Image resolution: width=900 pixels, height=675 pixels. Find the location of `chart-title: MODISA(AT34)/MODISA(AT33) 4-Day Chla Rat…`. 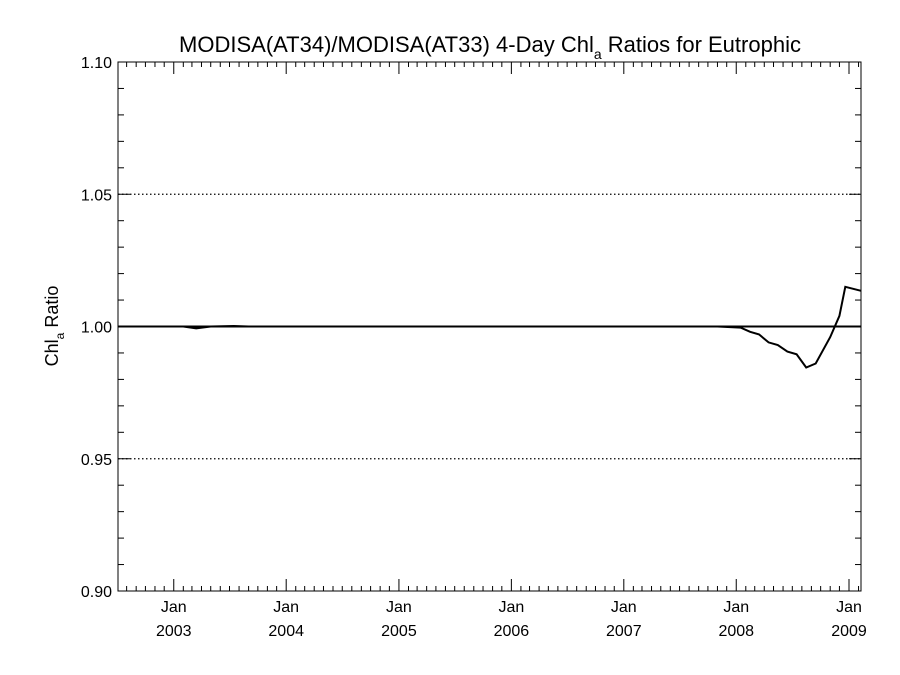

chart-title: MODISA(AT34)/MODISA(AT33) 4-Day Chla Rat… is located at coordinates (490, 47).